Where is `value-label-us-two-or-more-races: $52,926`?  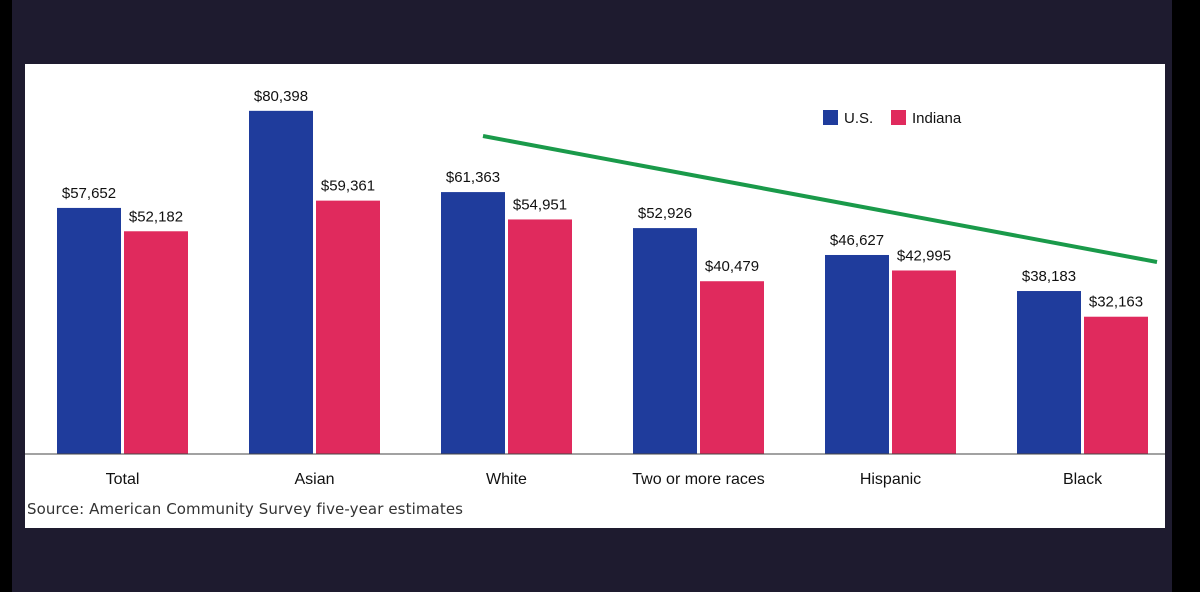
value-label-us-two-or-more-races: $52,926 is located at coordinates (665, 213).